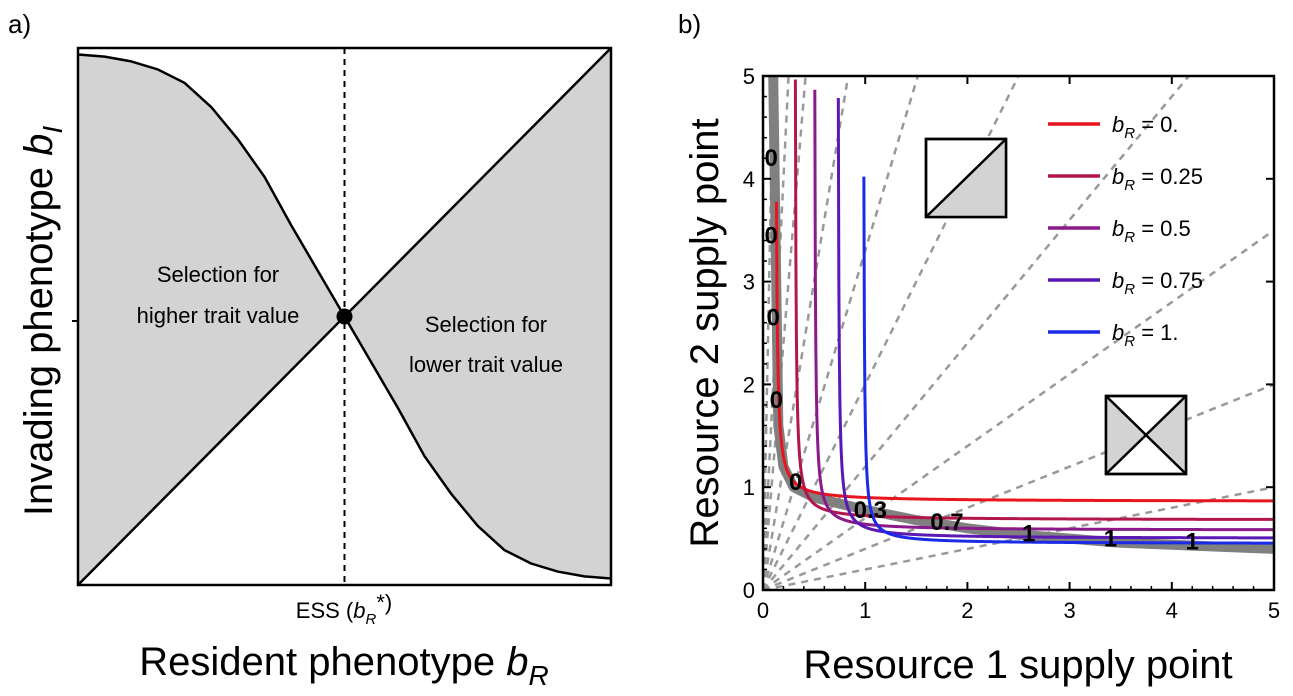 The image size is (1293, 696). What do you see at coordinates (19, 24) in the screenshot?
I see `panel-a-label: a)` at bounding box center [19, 24].